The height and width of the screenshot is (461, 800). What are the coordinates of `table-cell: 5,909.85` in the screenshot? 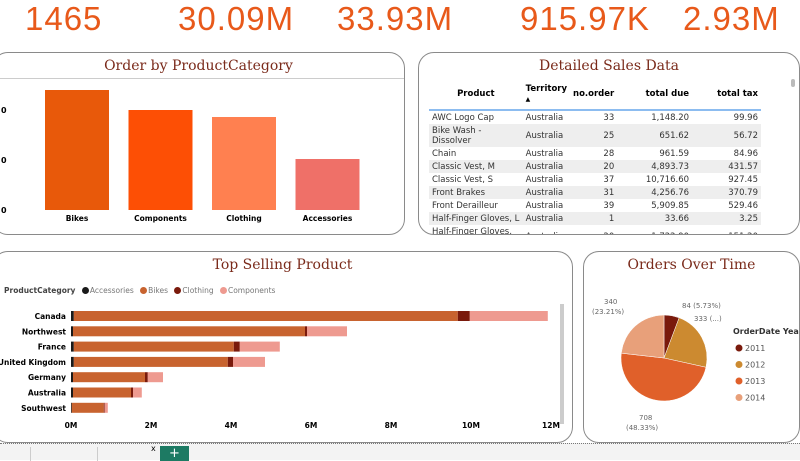 It's located at (670, 205).